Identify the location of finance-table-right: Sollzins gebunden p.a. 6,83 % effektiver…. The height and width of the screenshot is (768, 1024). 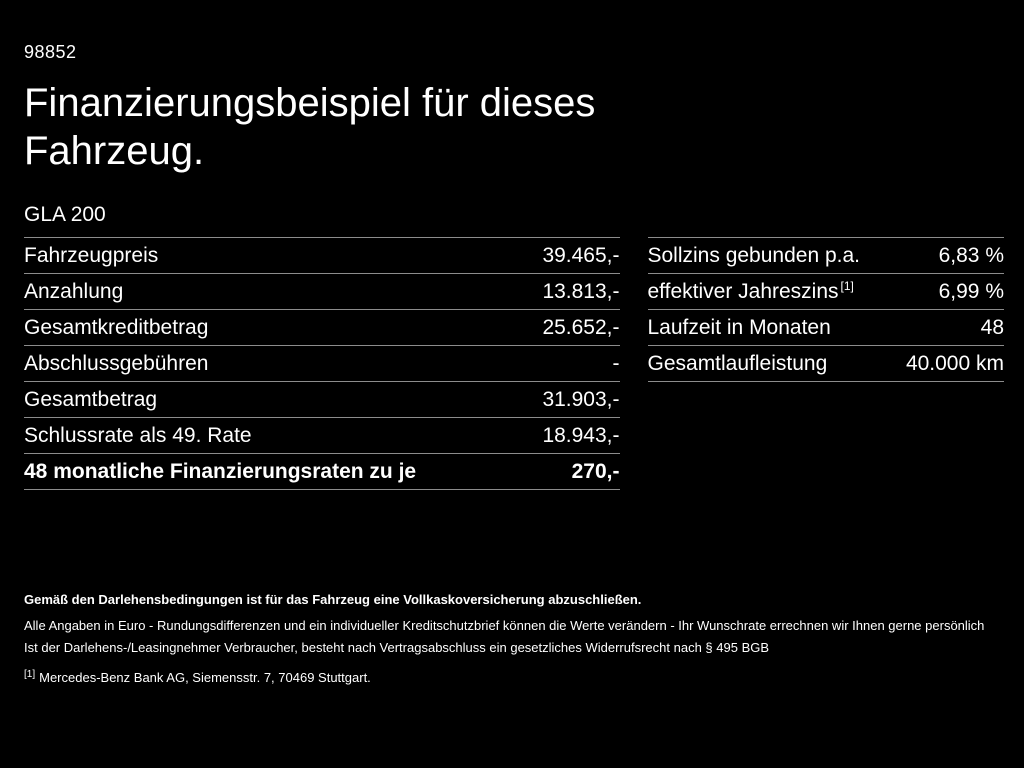
(825, 309).